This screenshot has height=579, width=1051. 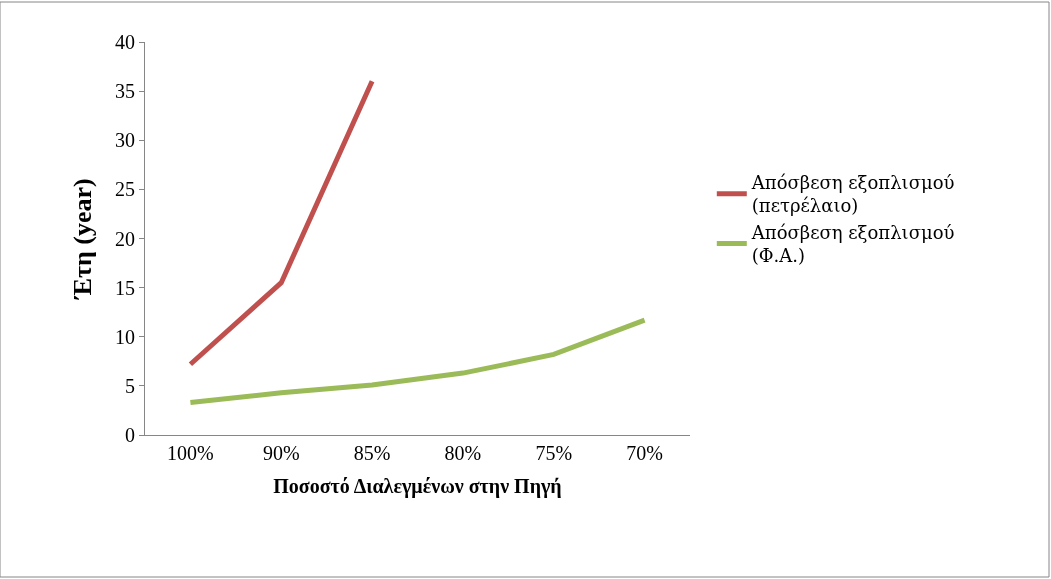 What do you see at coordinates (372, 453) in the screenshot?
I see `x-tick-label: 85%` at bounding box center [372, 453].